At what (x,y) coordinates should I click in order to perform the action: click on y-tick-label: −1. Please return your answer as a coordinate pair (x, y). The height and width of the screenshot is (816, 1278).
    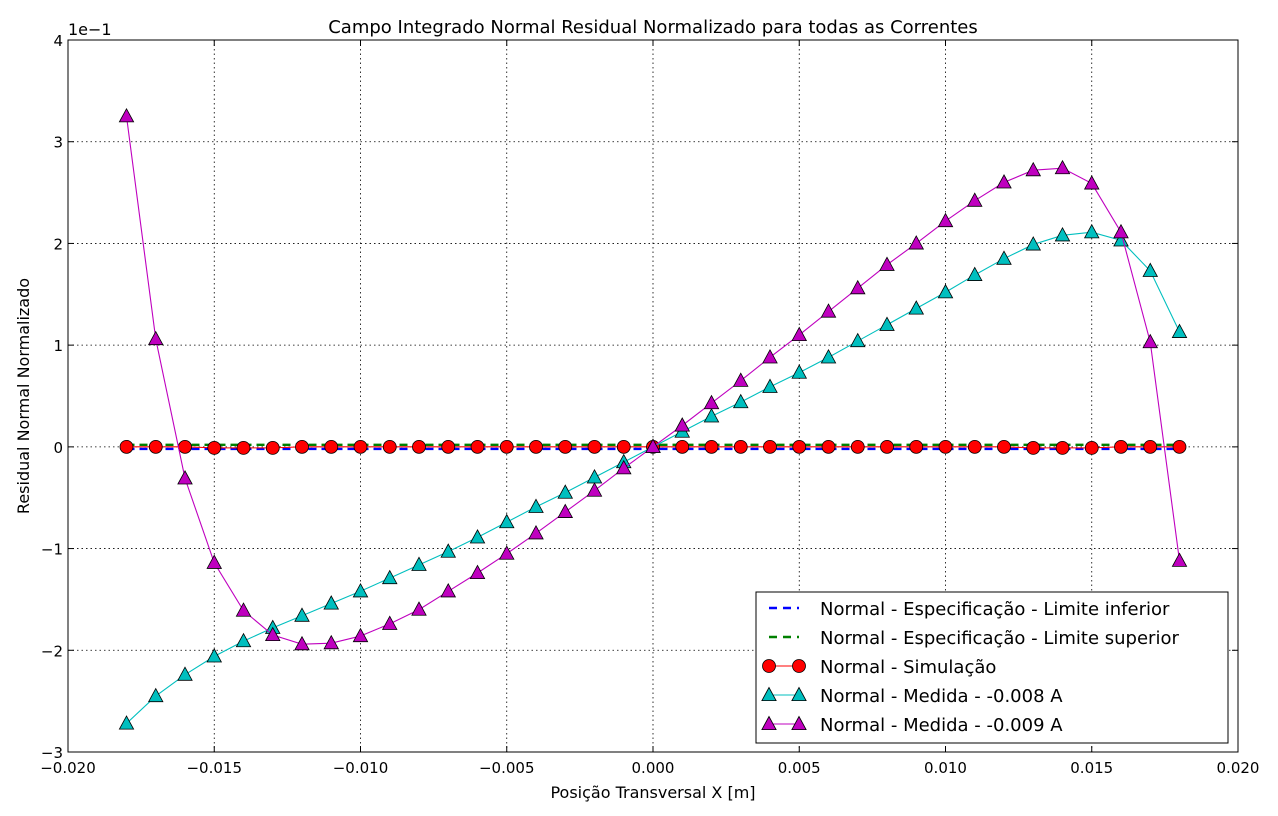
    Looking at the image, I should click on (52, 550).